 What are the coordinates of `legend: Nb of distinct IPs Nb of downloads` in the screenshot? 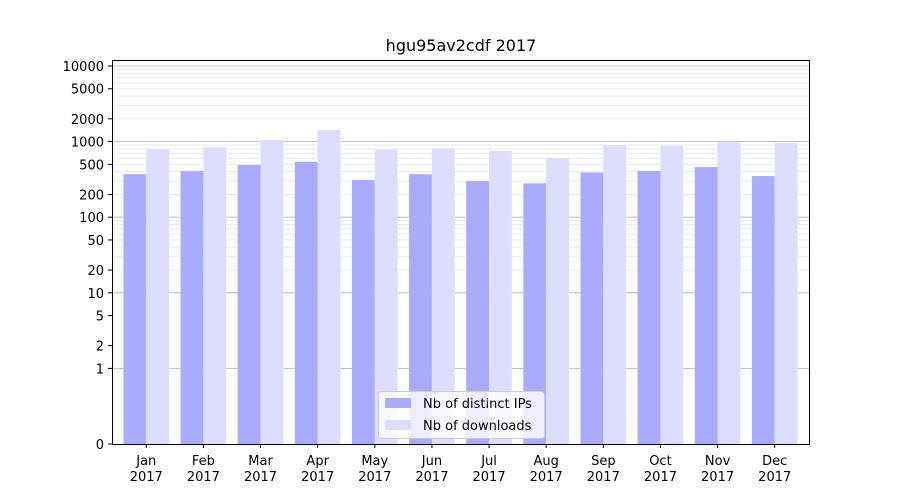 It's located at (461, 415).